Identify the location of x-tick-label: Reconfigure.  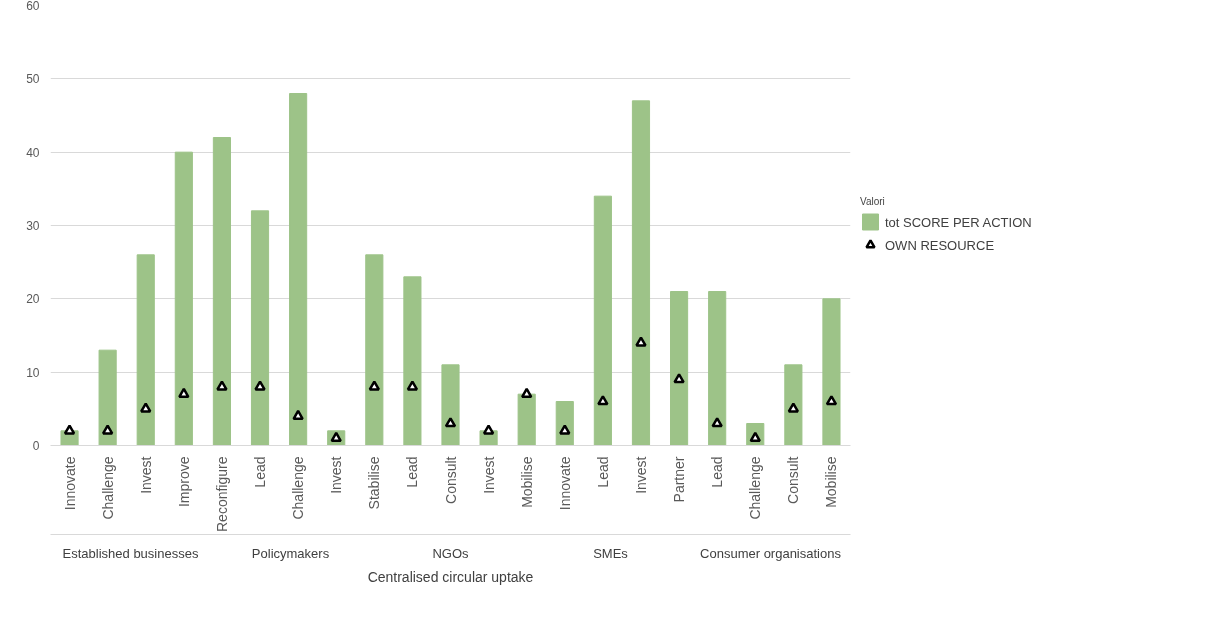
(221, 494).